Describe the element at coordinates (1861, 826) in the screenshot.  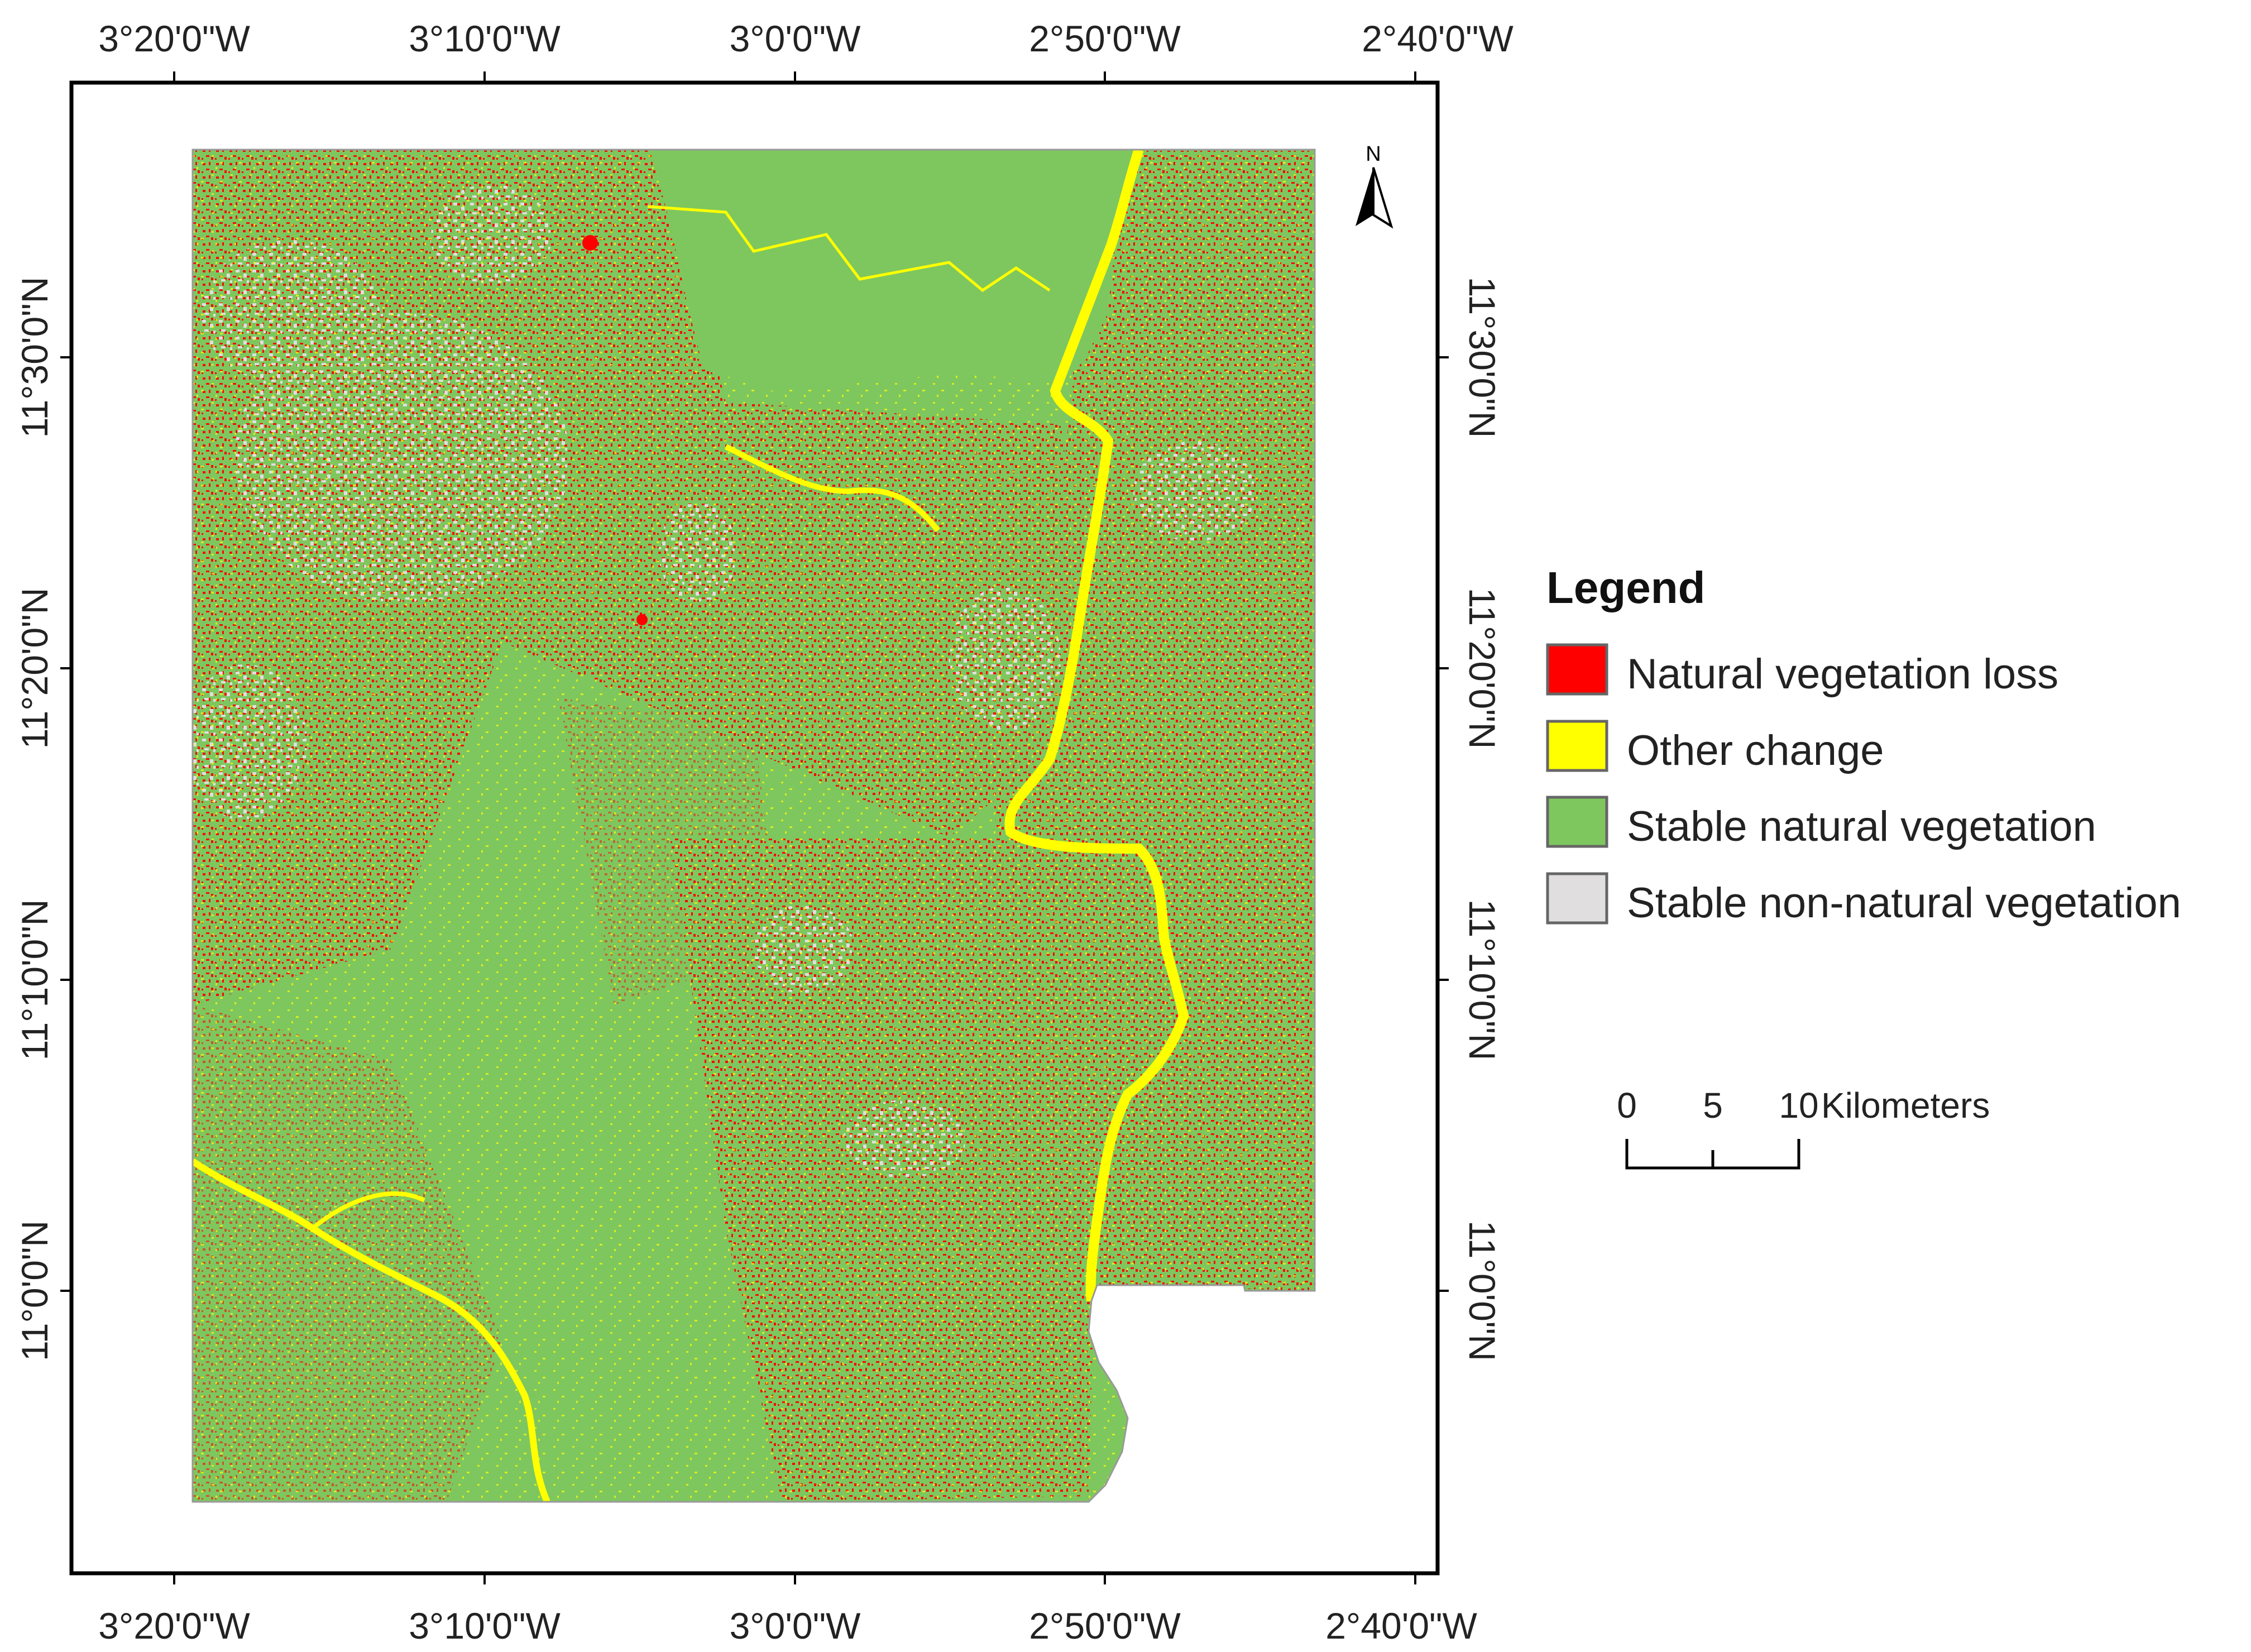
I see `legend-label-stable-natural: Stable natural vegetation` at that location.